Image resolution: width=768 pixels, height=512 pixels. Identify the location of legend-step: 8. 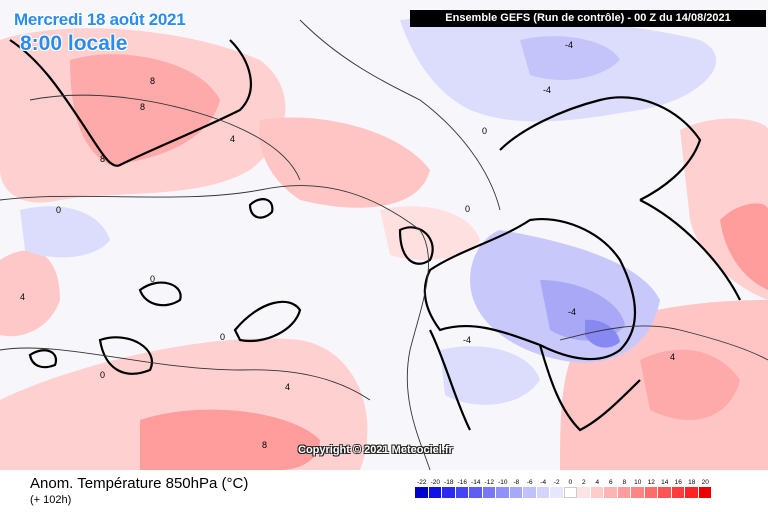
(624, 488).